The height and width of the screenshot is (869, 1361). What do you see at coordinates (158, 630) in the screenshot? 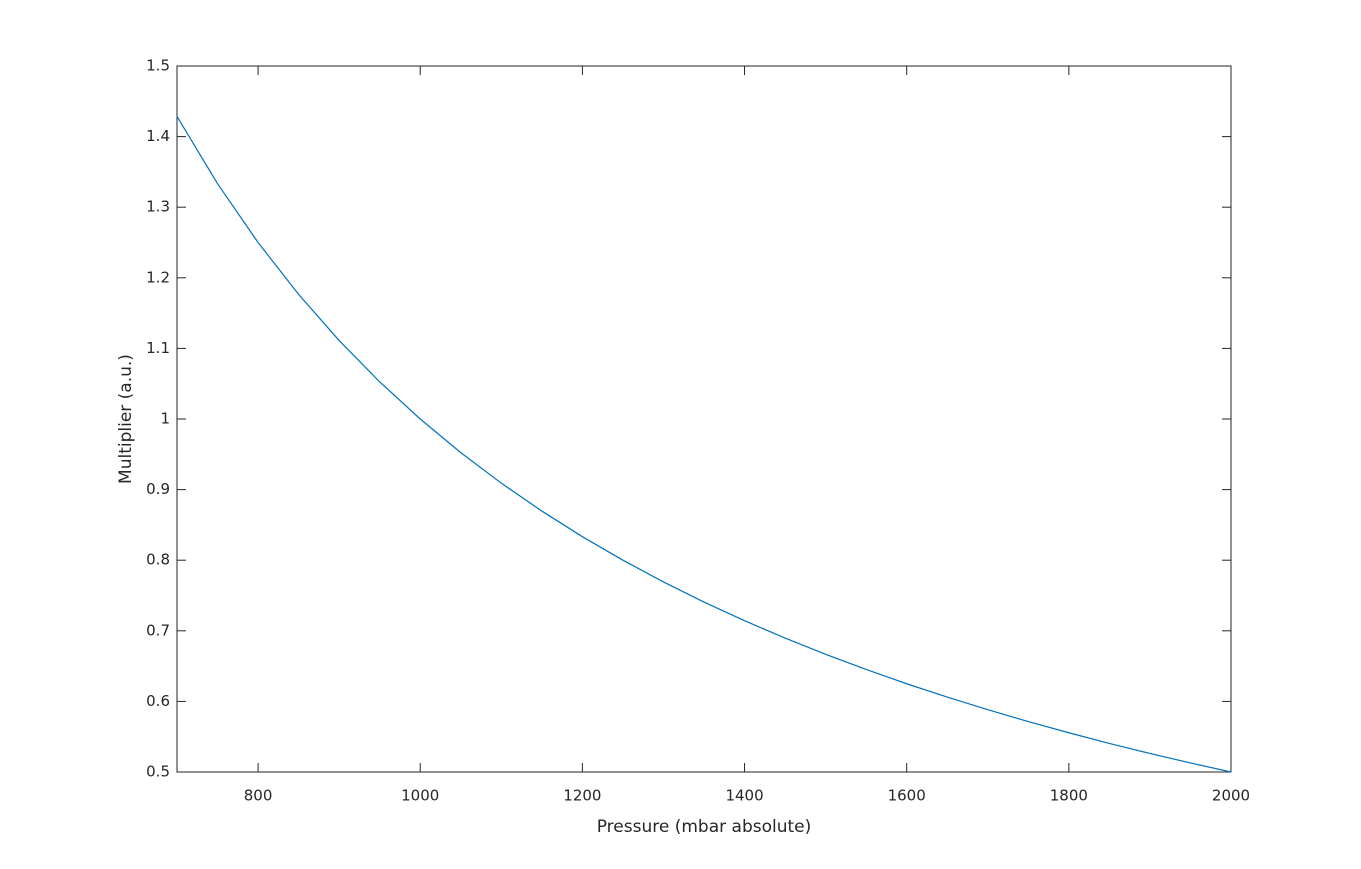
I see `y-tick-label: 0.7` at bounding box center [158, 630].